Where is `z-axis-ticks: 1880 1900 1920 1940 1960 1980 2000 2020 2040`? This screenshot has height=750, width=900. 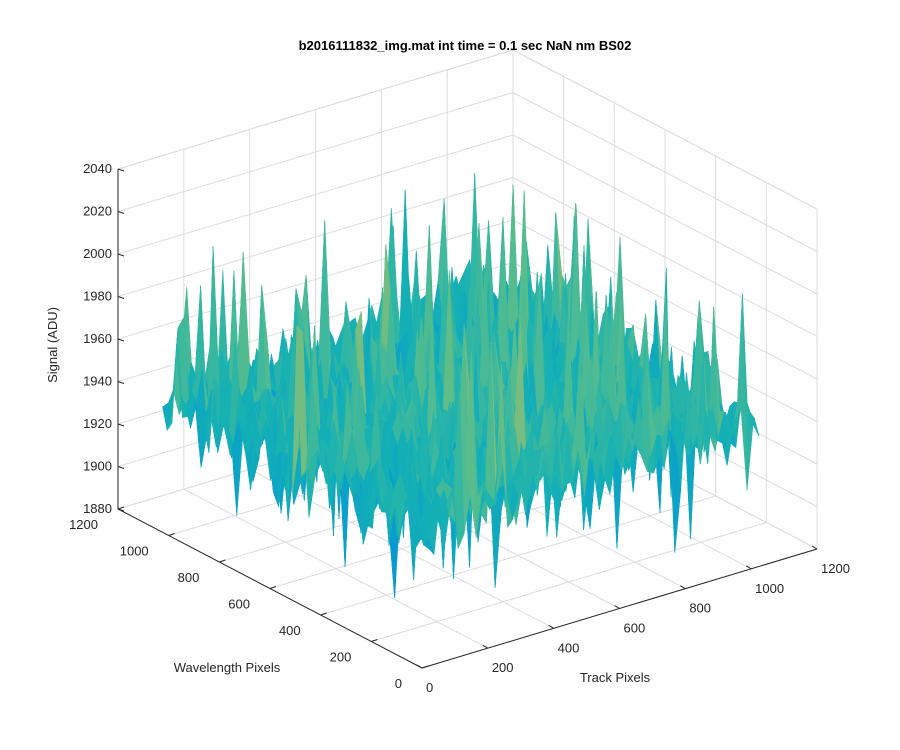
z-axis-ticks: 1880 1900 1920 1940 1960 1980 2000 2020 2040 is located at coordinates (104, 338).